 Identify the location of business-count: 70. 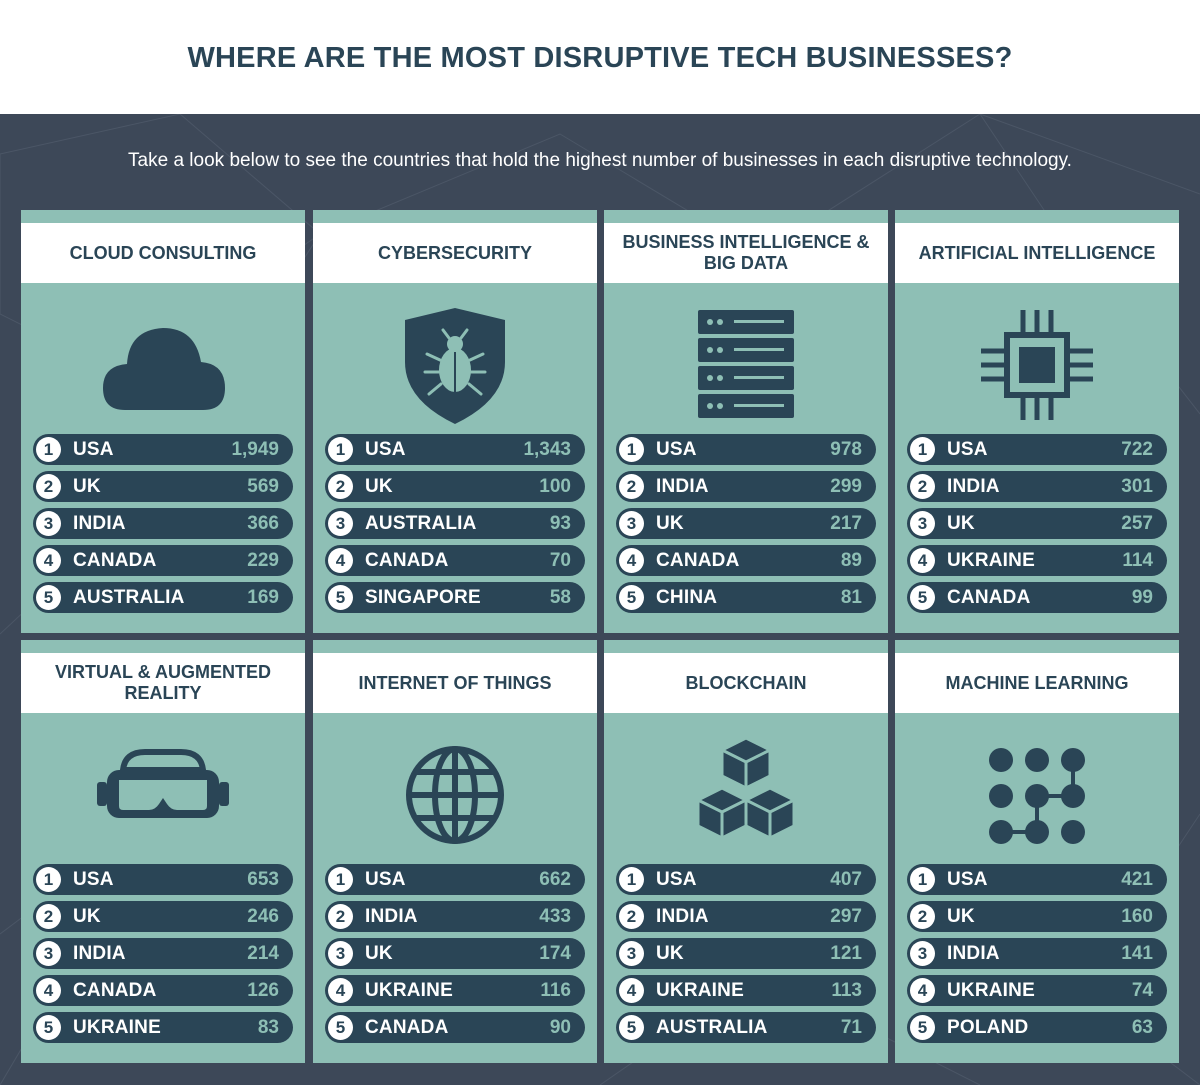
(560, 560).